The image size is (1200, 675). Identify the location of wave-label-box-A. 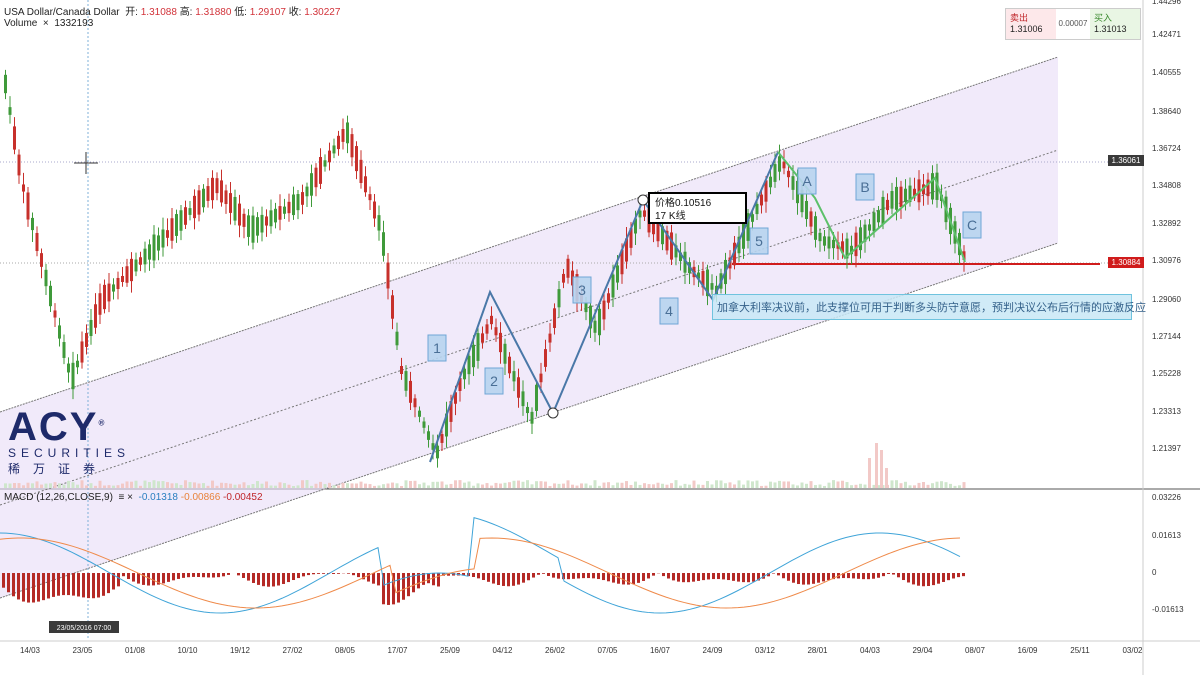
(807, 181).